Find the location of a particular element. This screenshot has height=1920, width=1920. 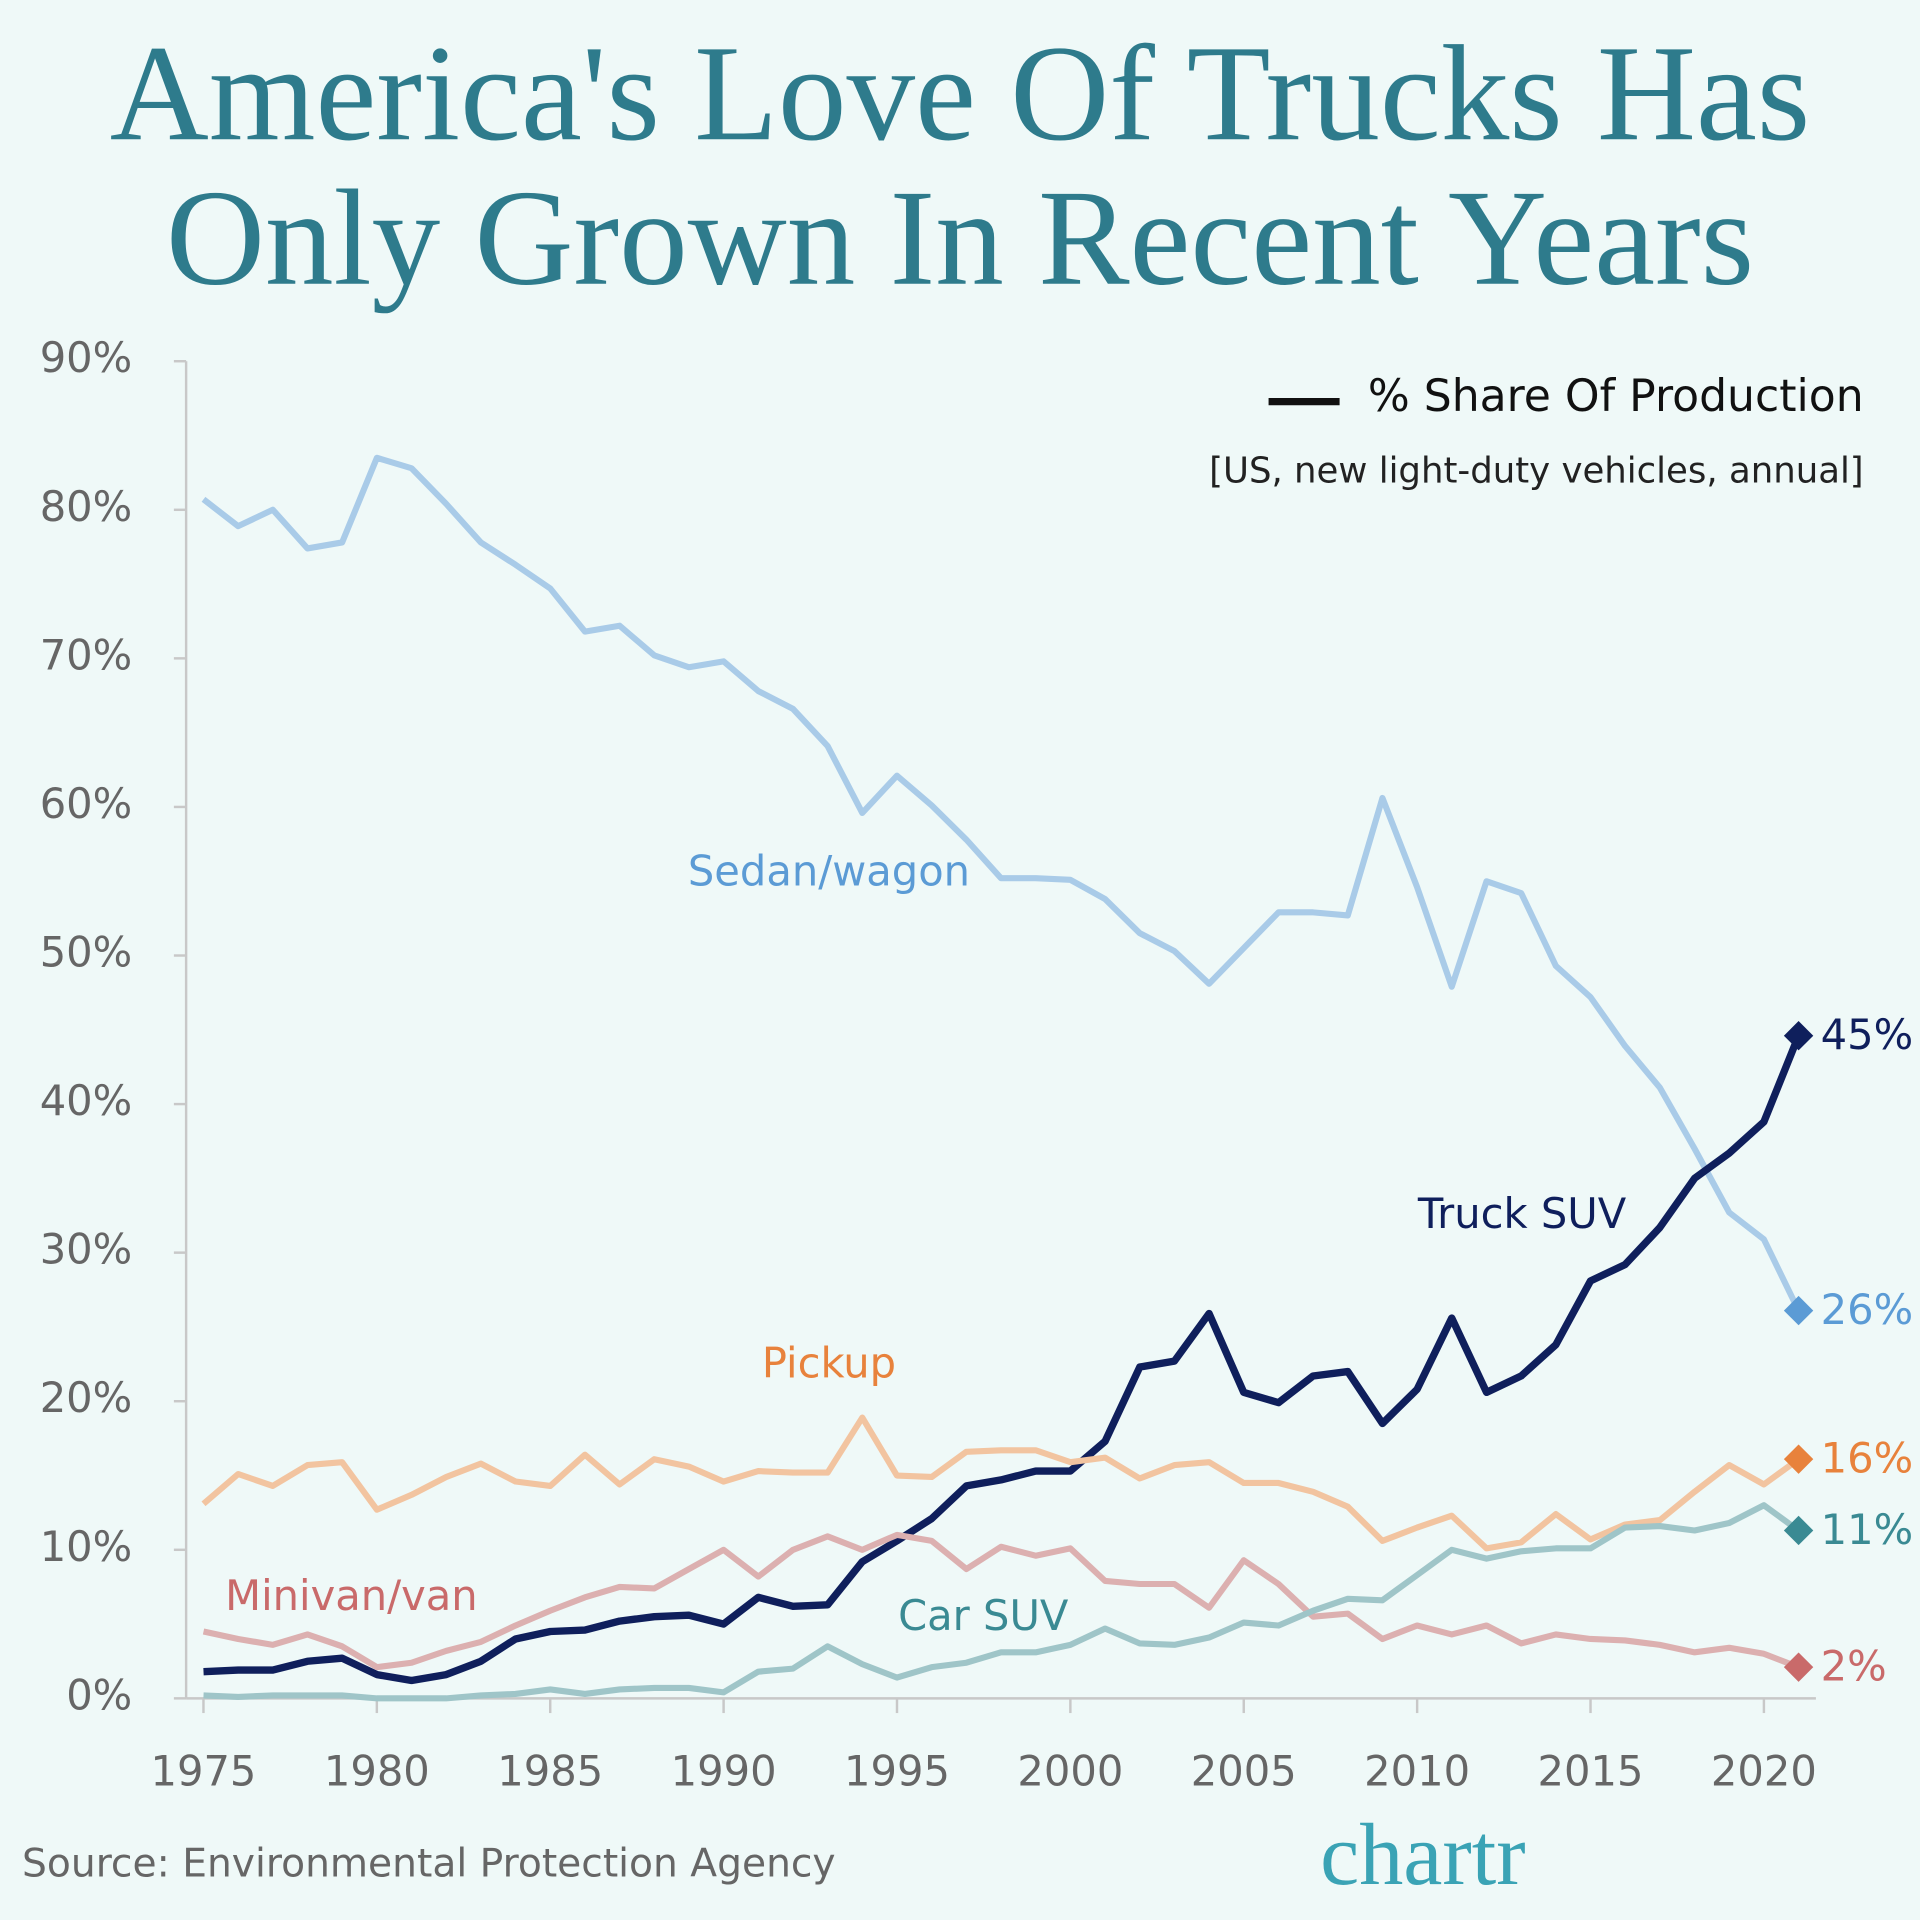

series-label: Sedan/wagon is located at coordinates (829, 870).